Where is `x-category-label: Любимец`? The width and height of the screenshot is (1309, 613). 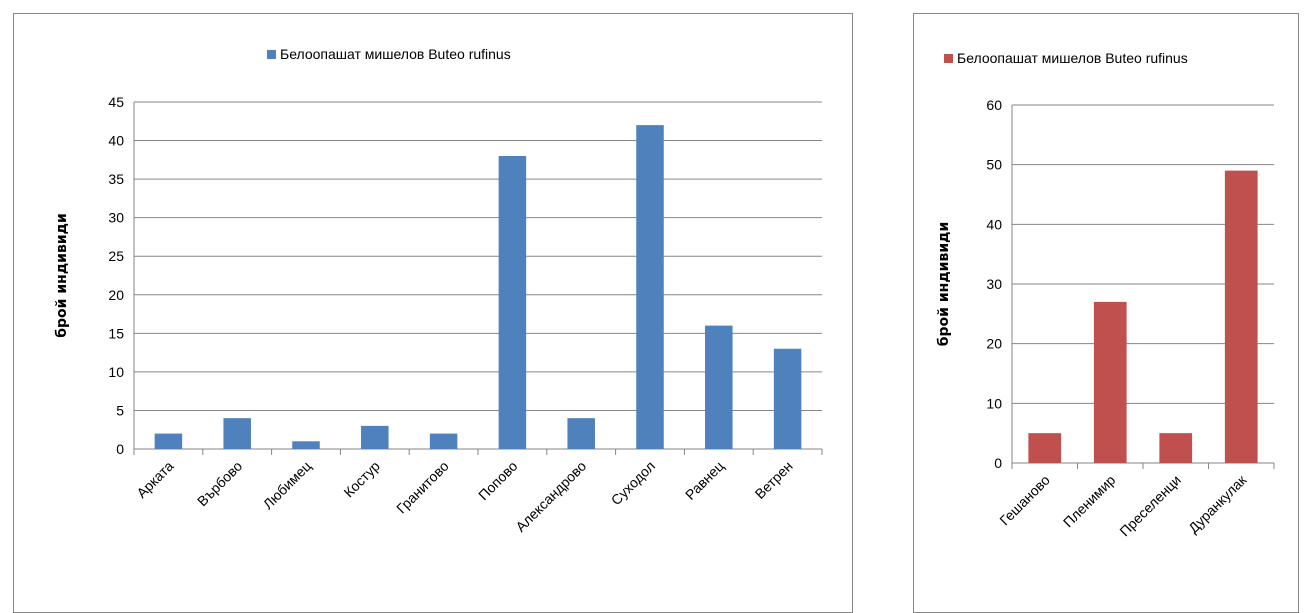 x-category-label: Любимец is located at coordinates (287, 485).